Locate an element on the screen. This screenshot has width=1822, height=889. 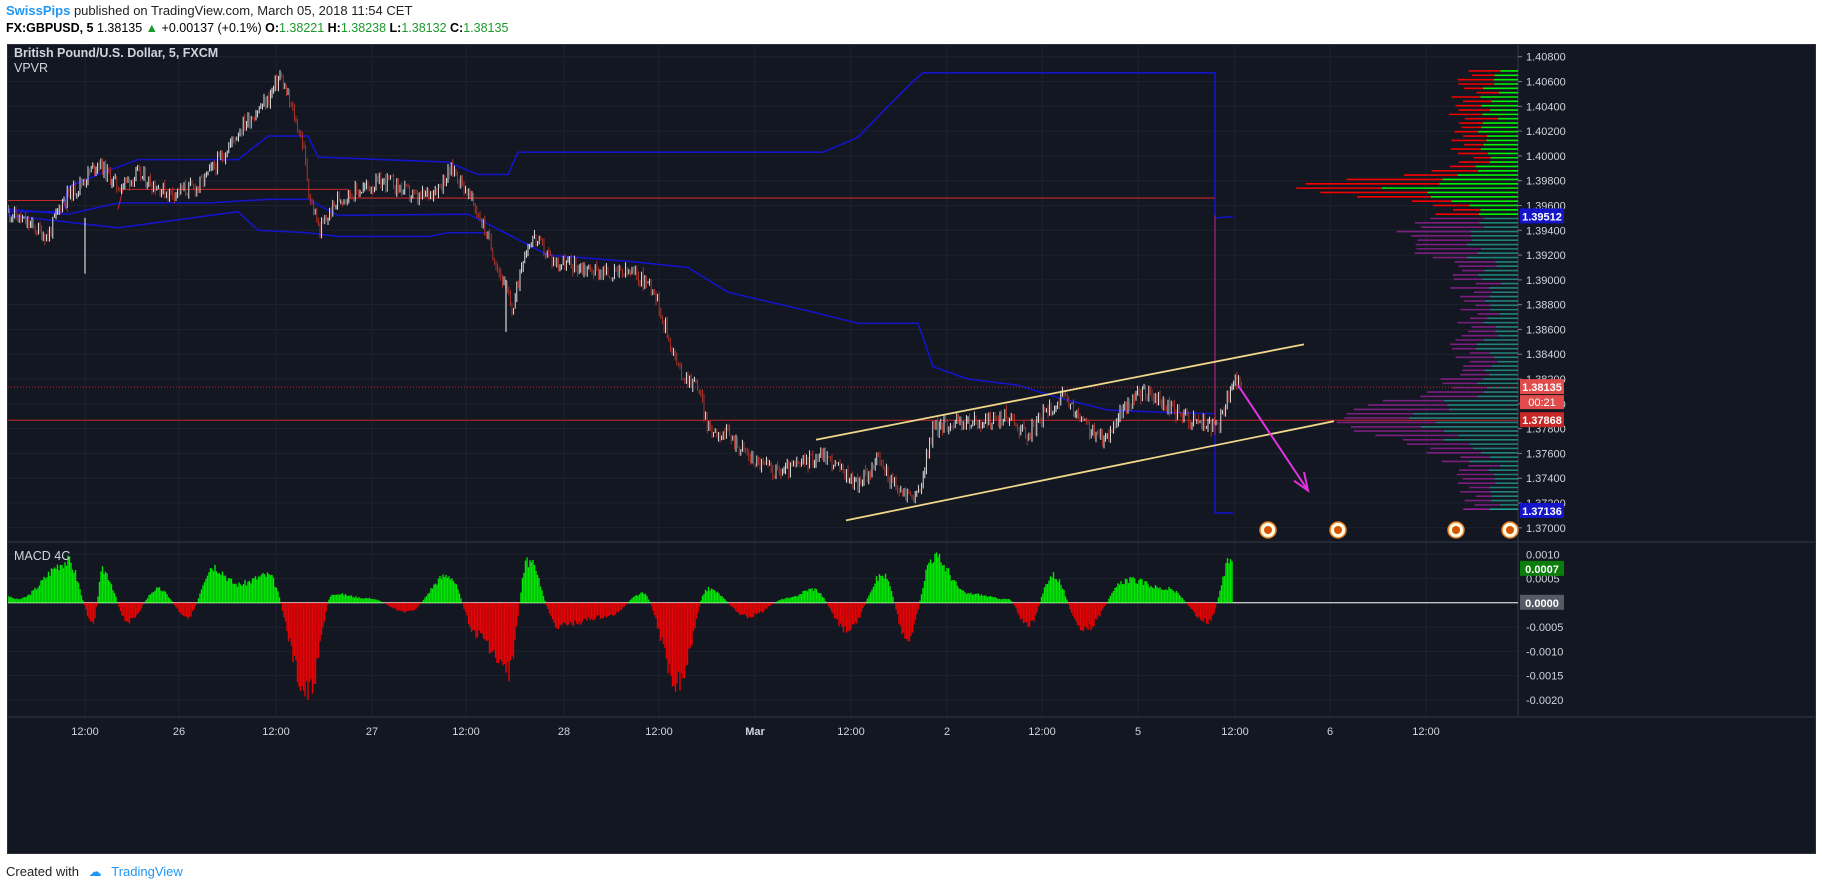
time-tick-label: Mar is located at coordinates (755, 732).